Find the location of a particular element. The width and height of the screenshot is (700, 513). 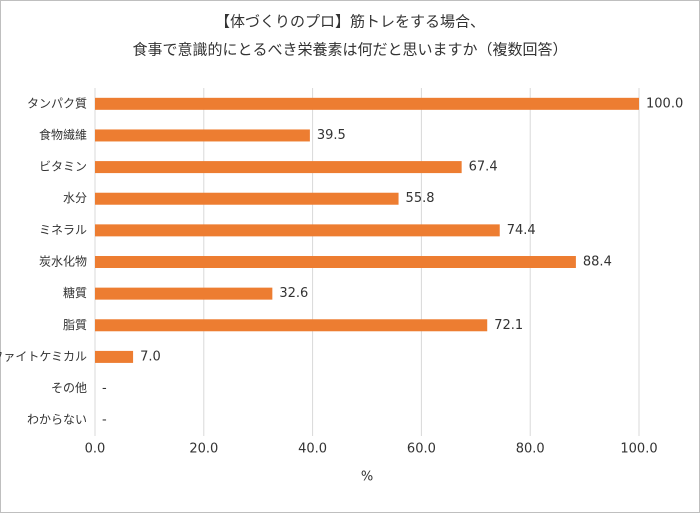

y-tick-label: ビタミン is located at coordinates (63, 167).